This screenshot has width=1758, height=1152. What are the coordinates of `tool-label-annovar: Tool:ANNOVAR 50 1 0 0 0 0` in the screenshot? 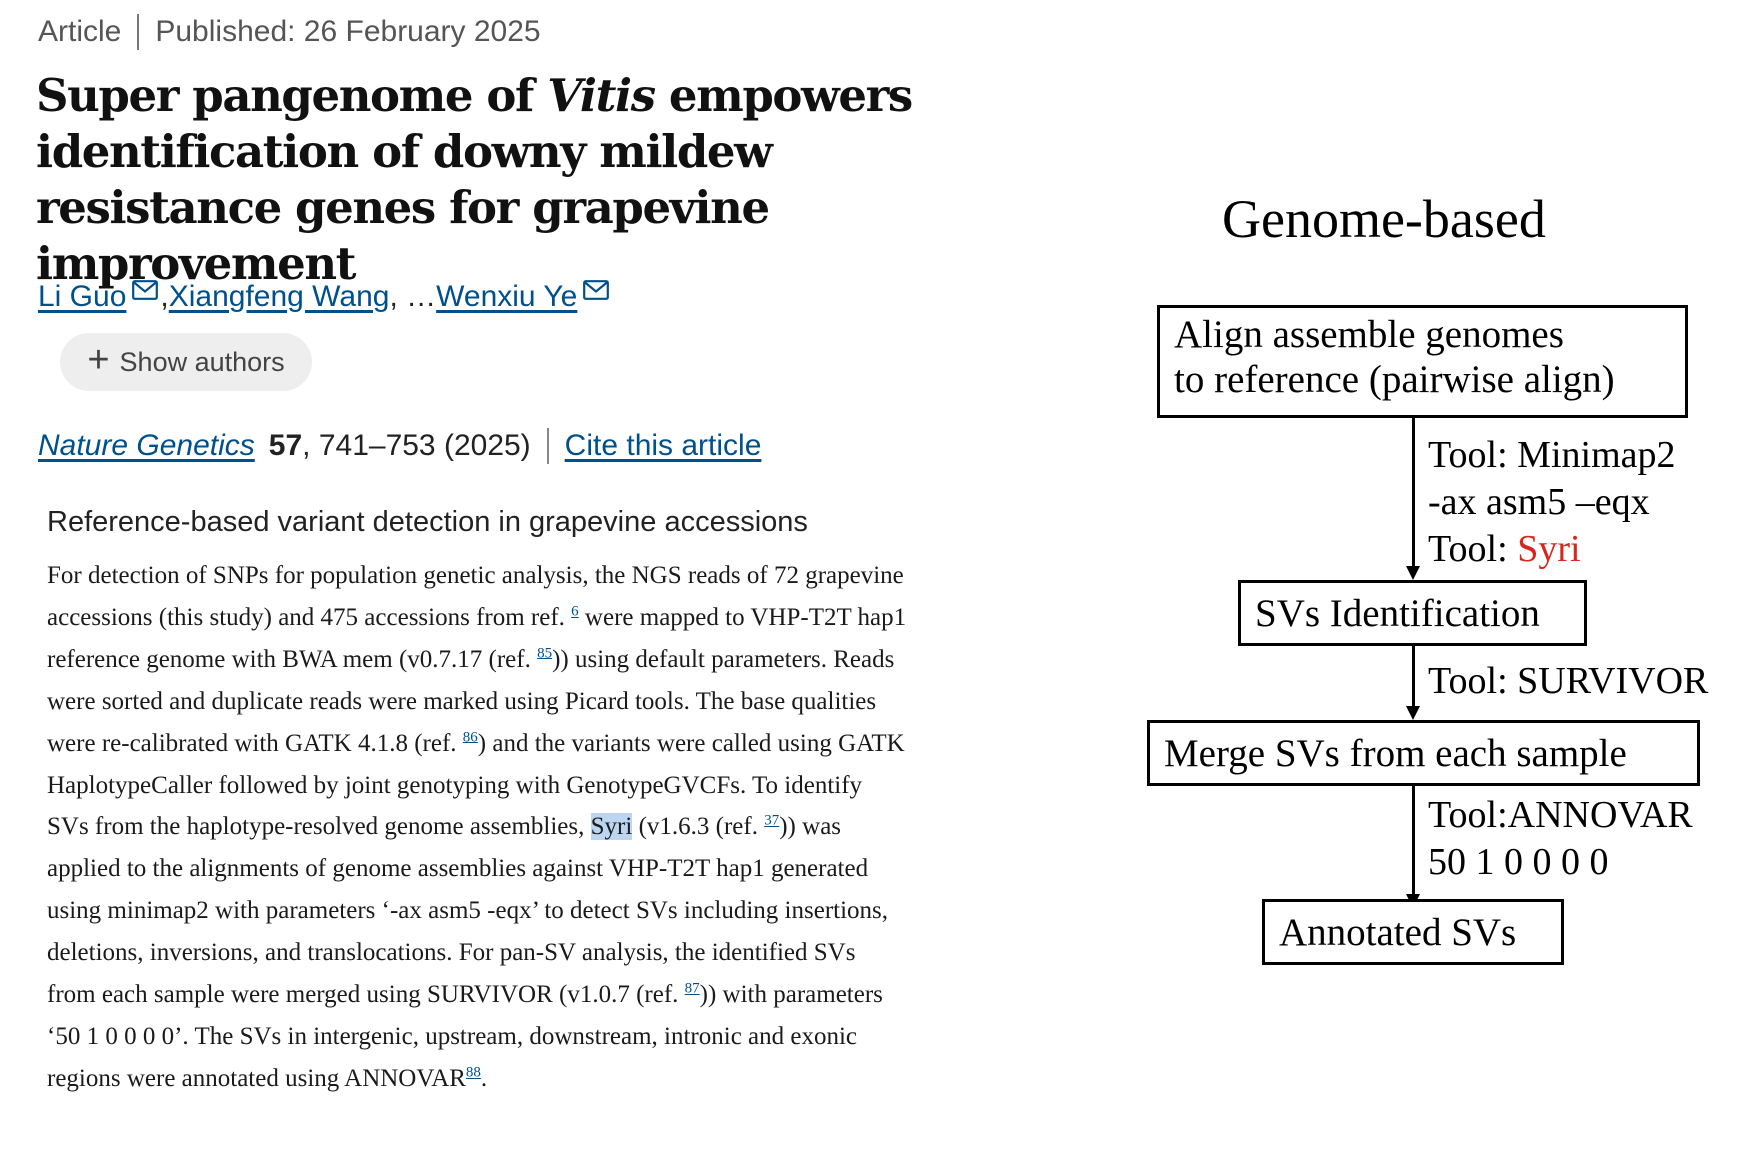 It's located at (1560, 838).